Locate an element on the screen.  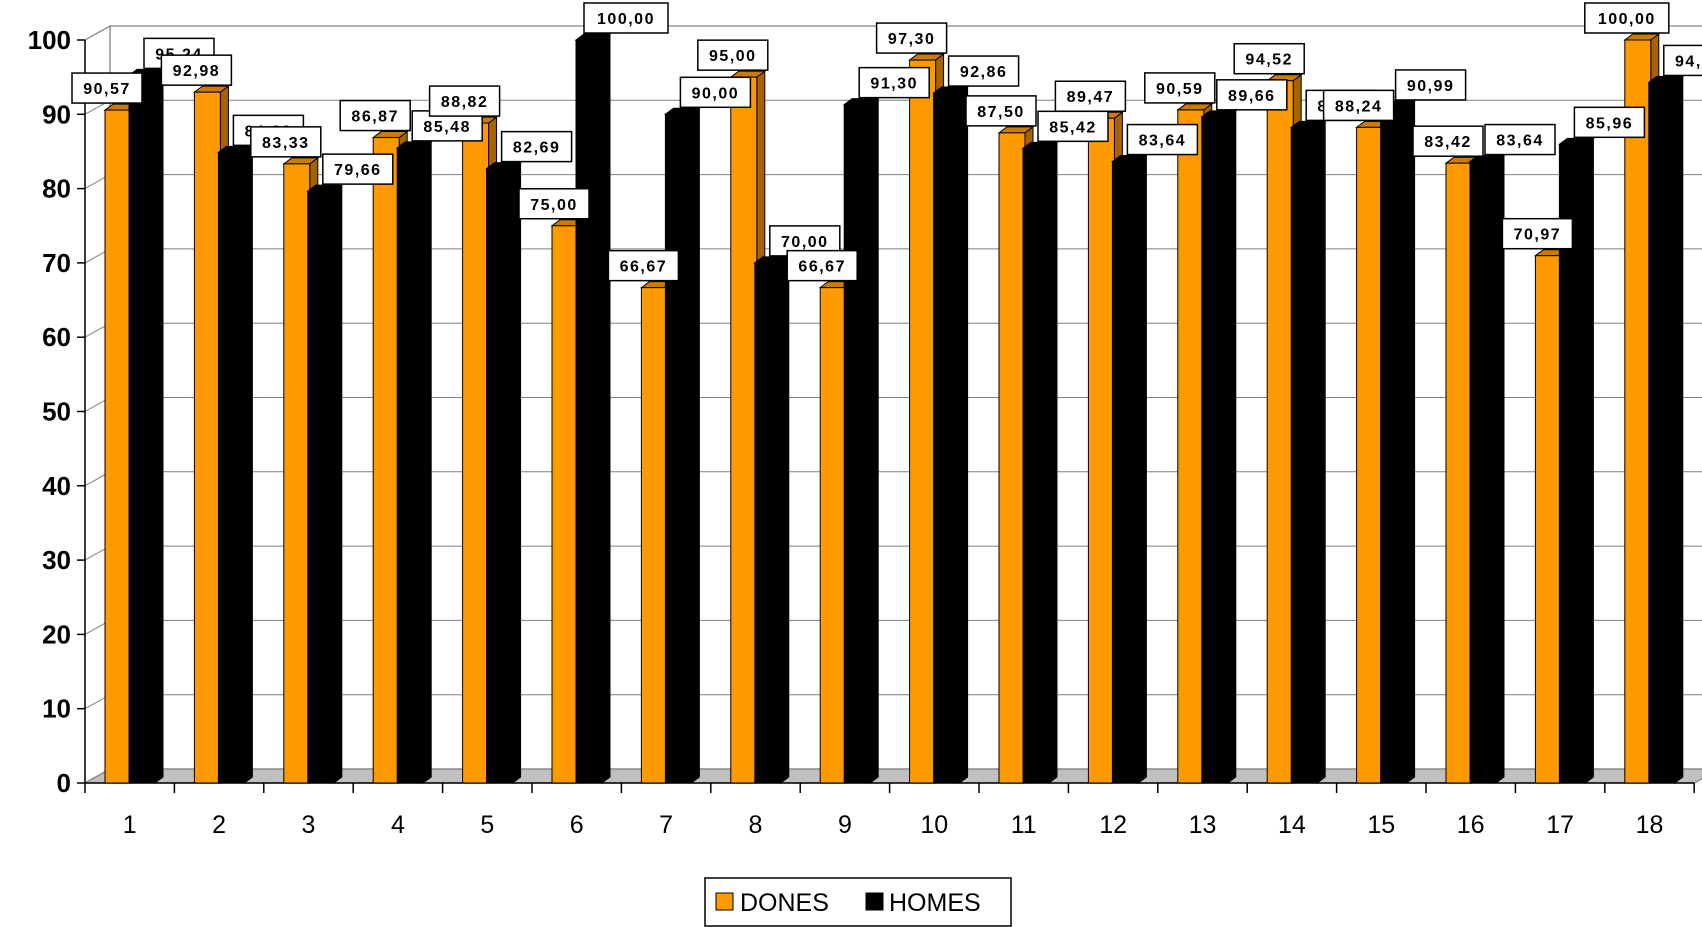
data-label-homes: 85,42 is located at coordinates (1073, 126).